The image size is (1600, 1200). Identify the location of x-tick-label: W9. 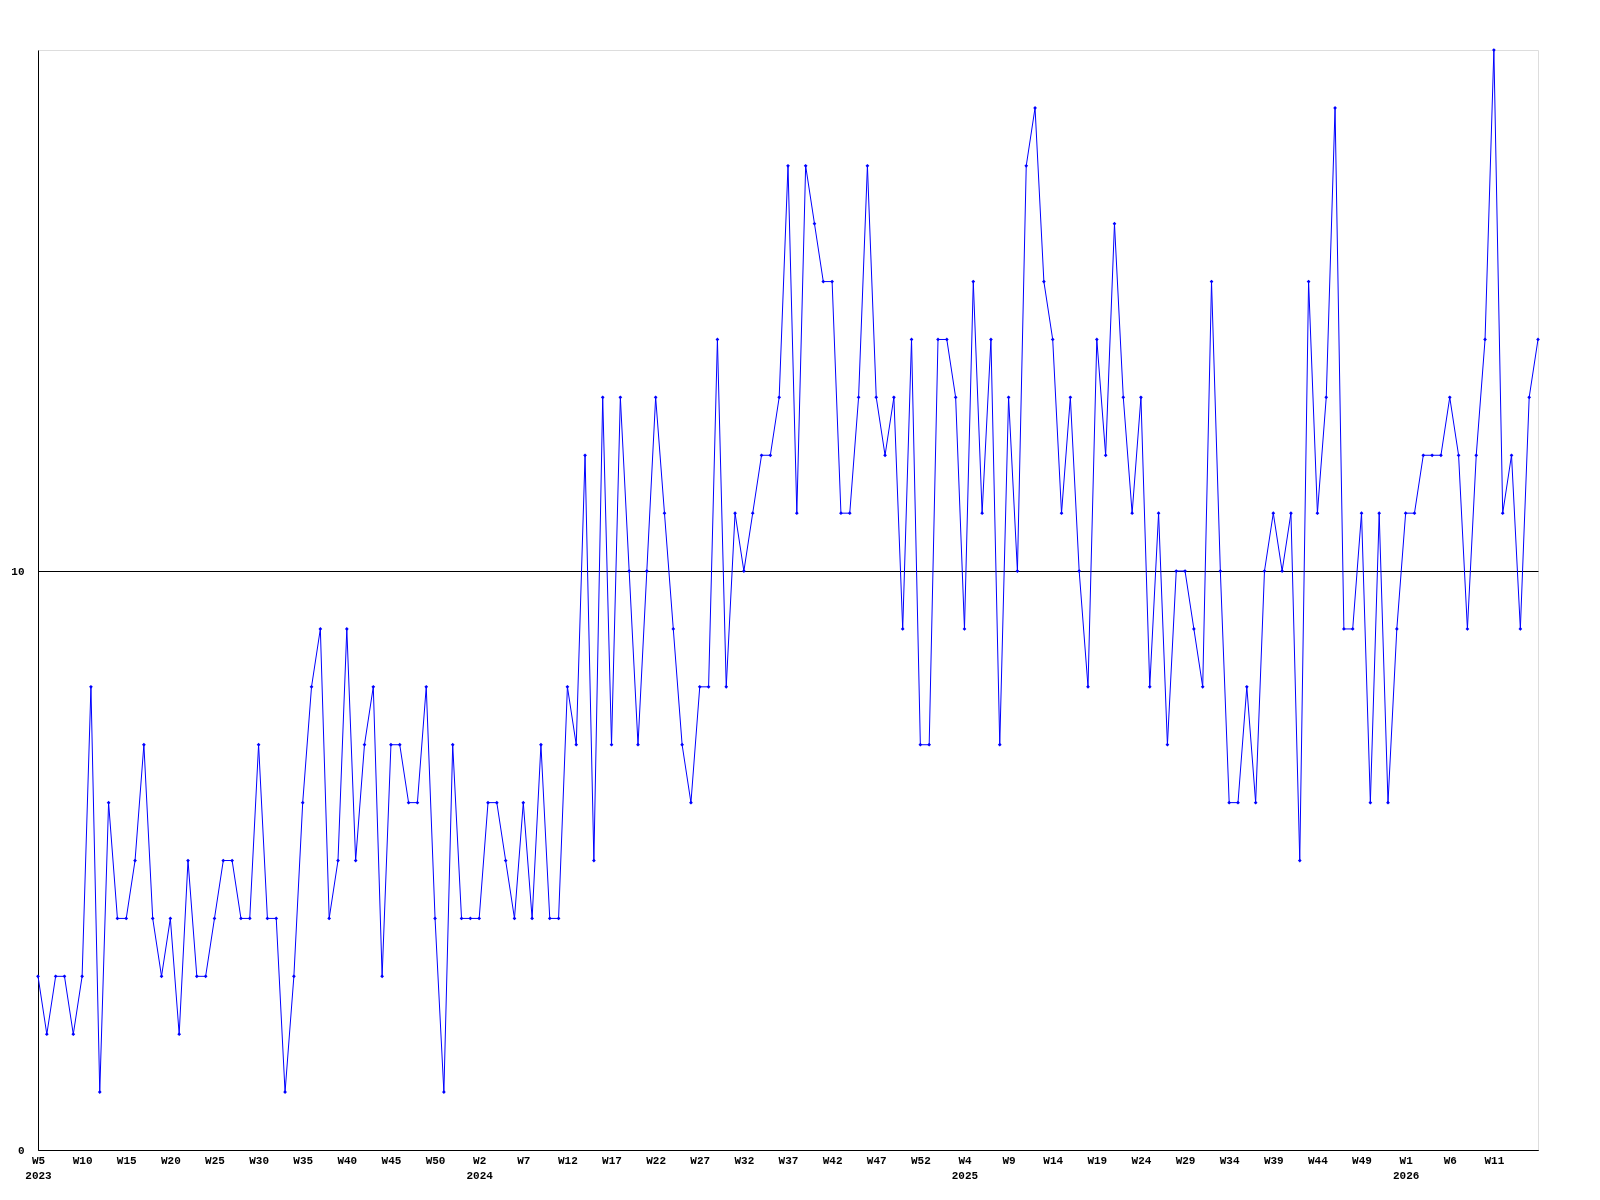
(1009, 1160).